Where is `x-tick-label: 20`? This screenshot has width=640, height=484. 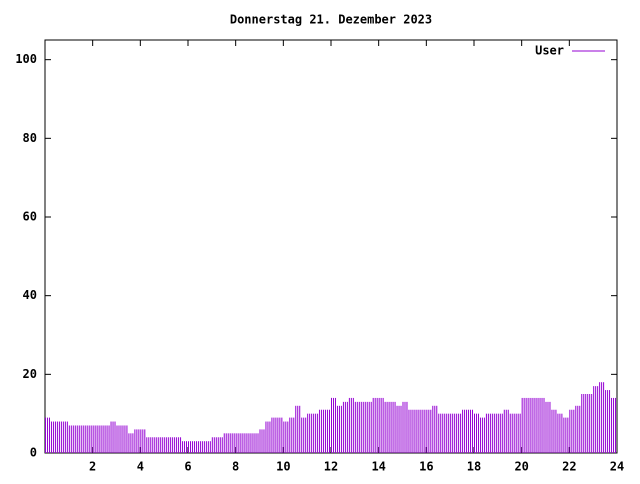
x-tick-label: 20 is located at coordinates (521, 467).